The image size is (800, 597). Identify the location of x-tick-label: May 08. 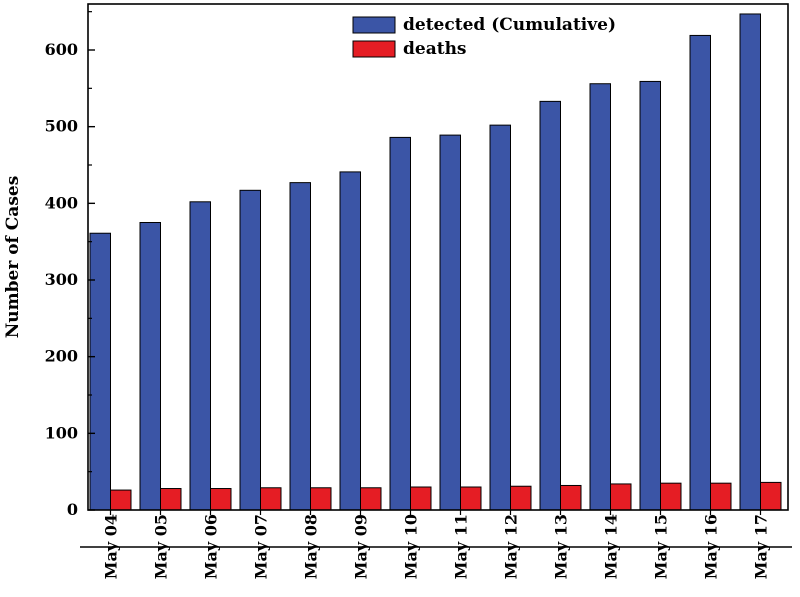
(311, 546).